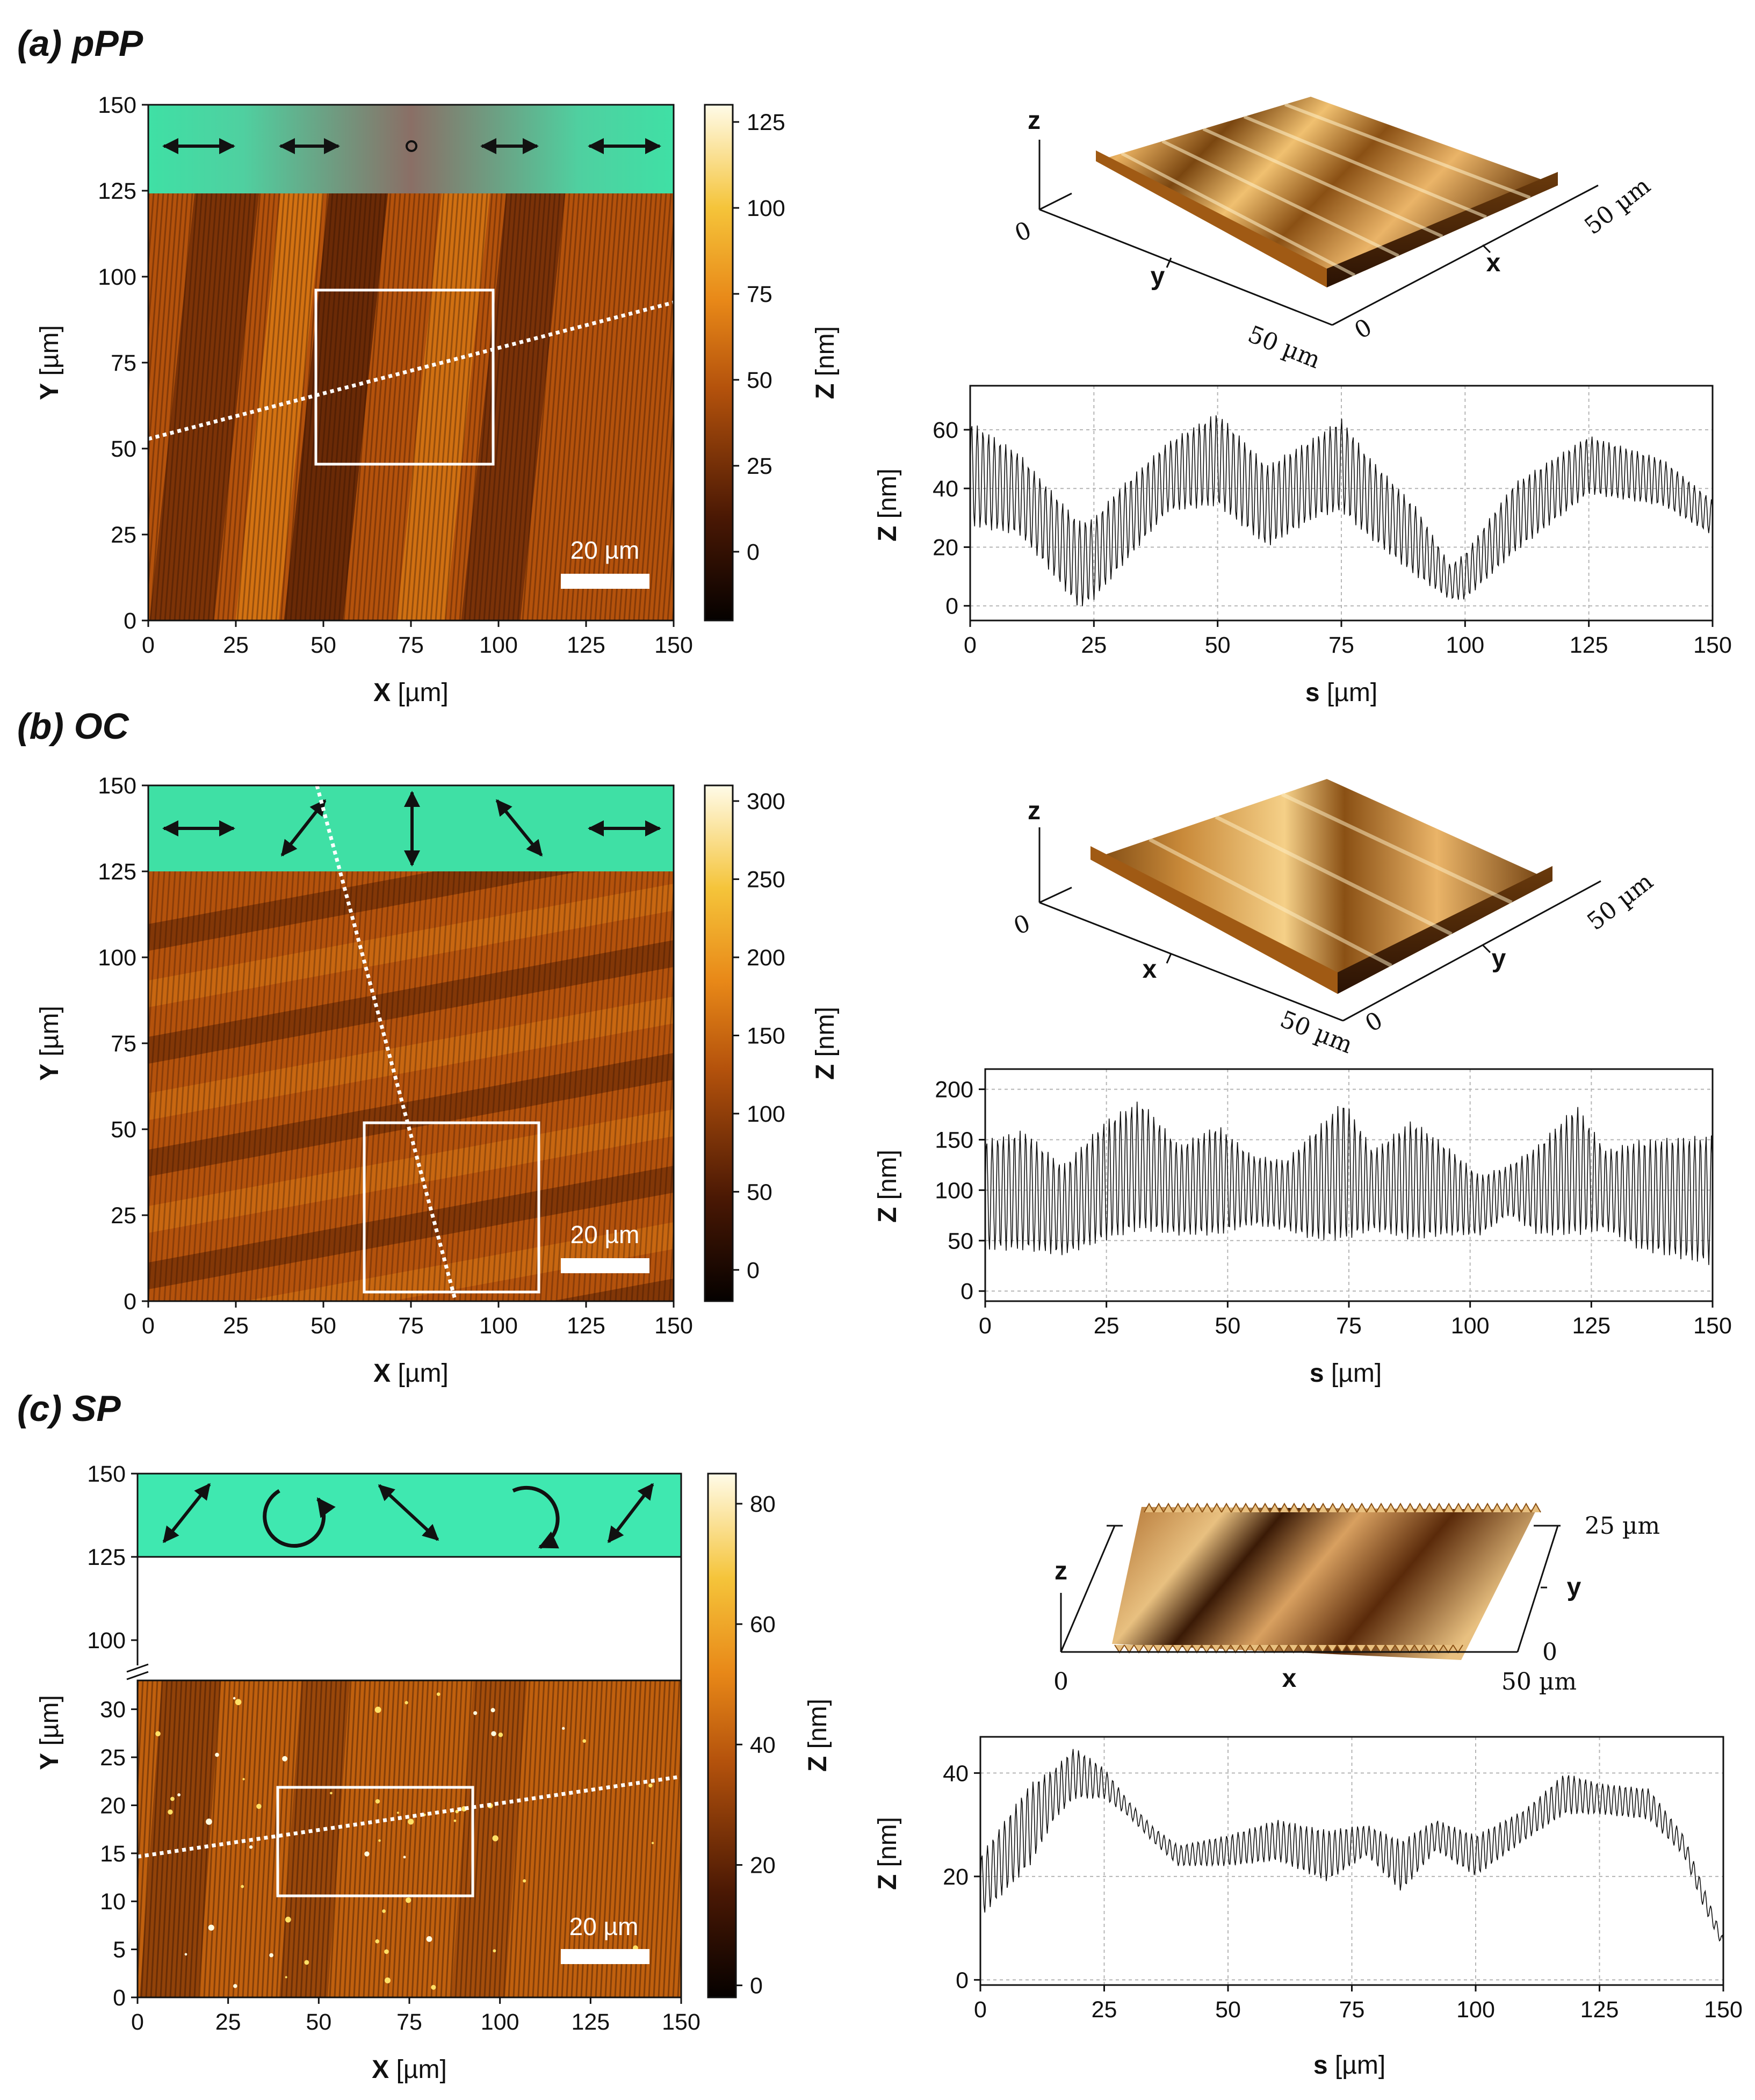  Describe the element at coordinates (1360, 2065) in the screenshot. I see `profile-x-unit: [µm]` at that location.